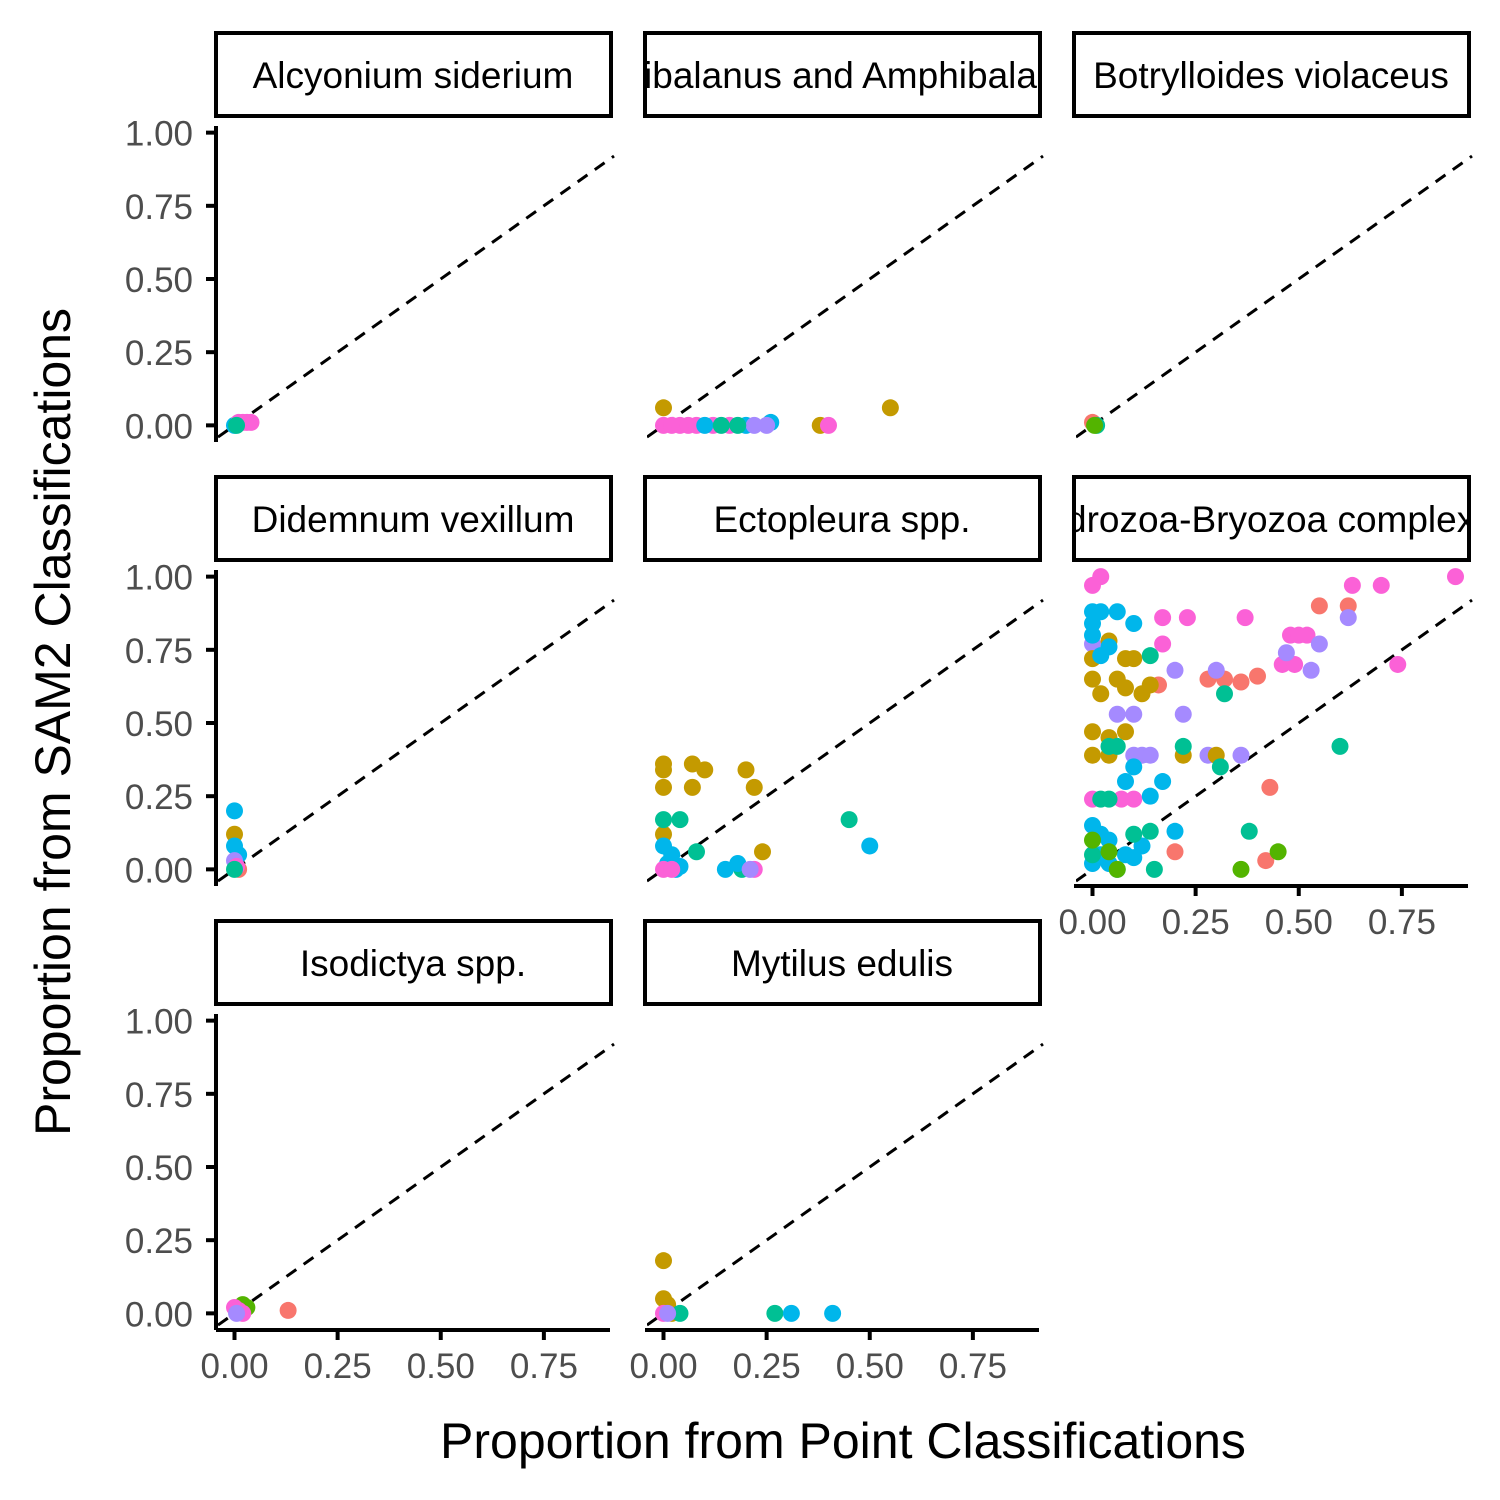 This screenshot has width=1500, height=1500. I want to click on facet-label: Hydrozoa-Bryozoa complex, so click(1248, 519).